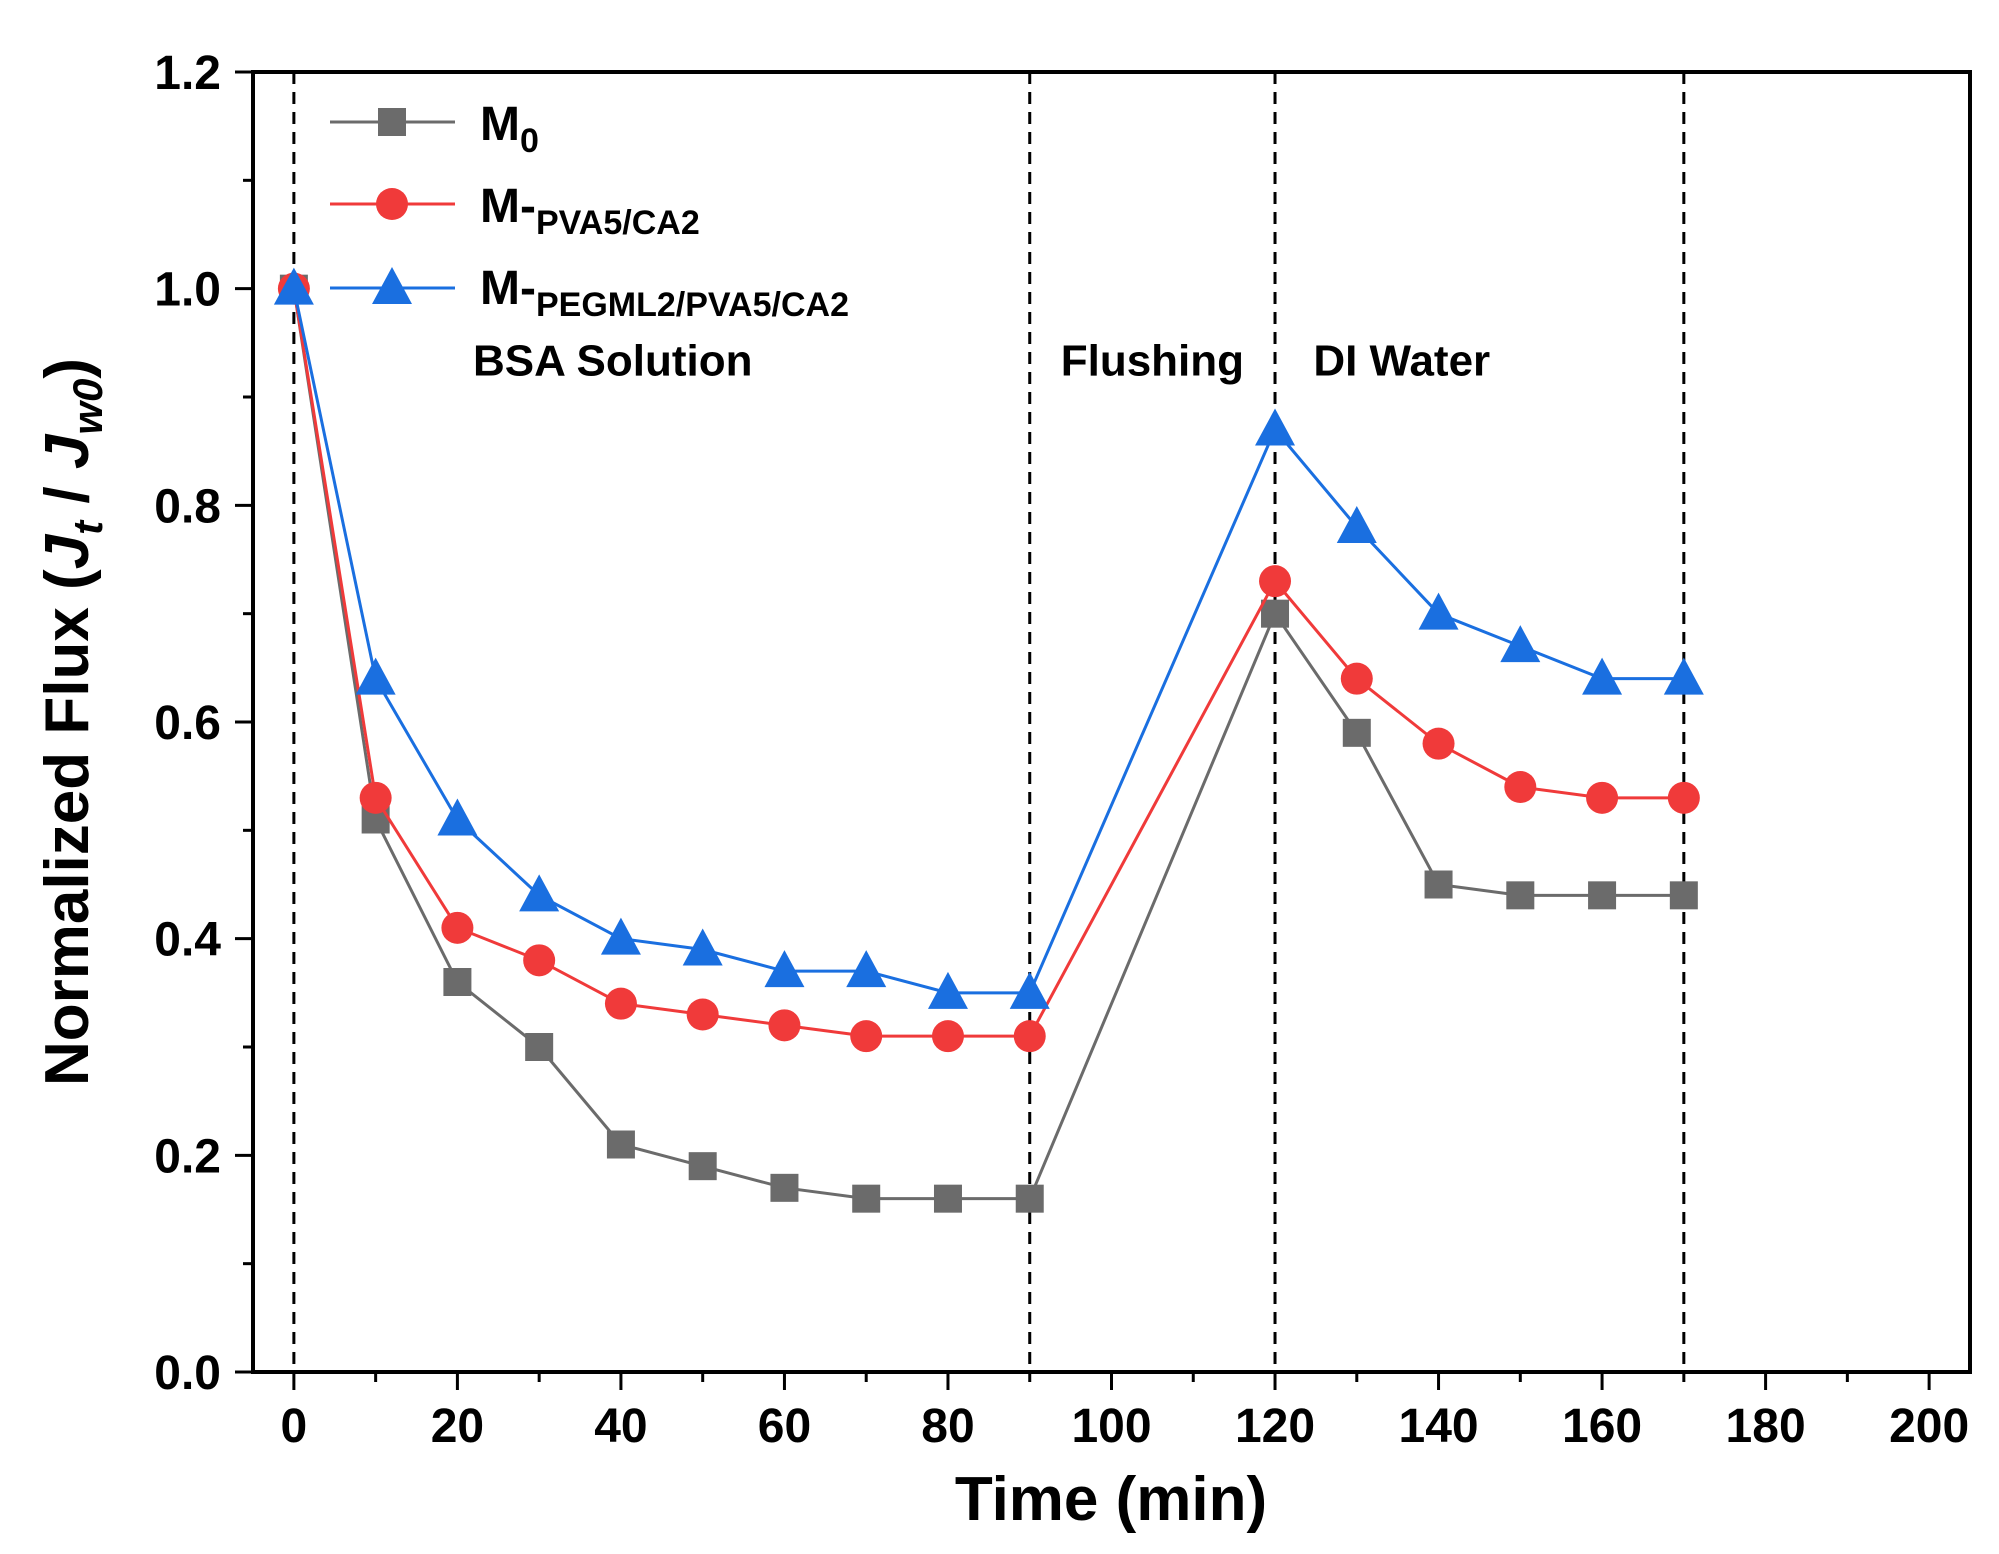 This screenshot has width=1999, height=1554. Describe the element at coordinates (1439, 1426) in the screenshot. I see `x-tick-label-140: 140` at that location.